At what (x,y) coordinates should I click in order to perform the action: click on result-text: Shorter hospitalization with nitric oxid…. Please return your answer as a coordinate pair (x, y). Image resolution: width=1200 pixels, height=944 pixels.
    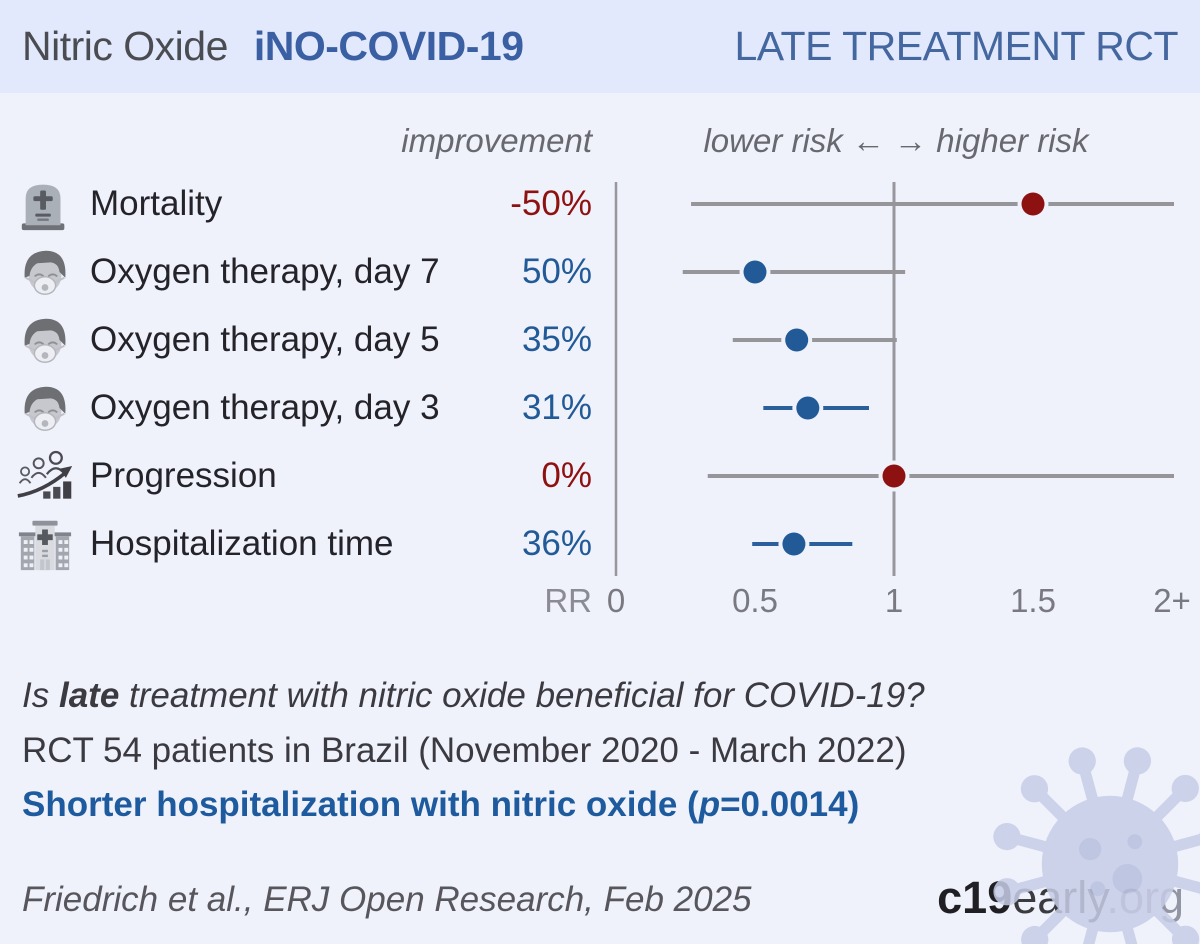
    Looking at the image, I should click on (360, 804).